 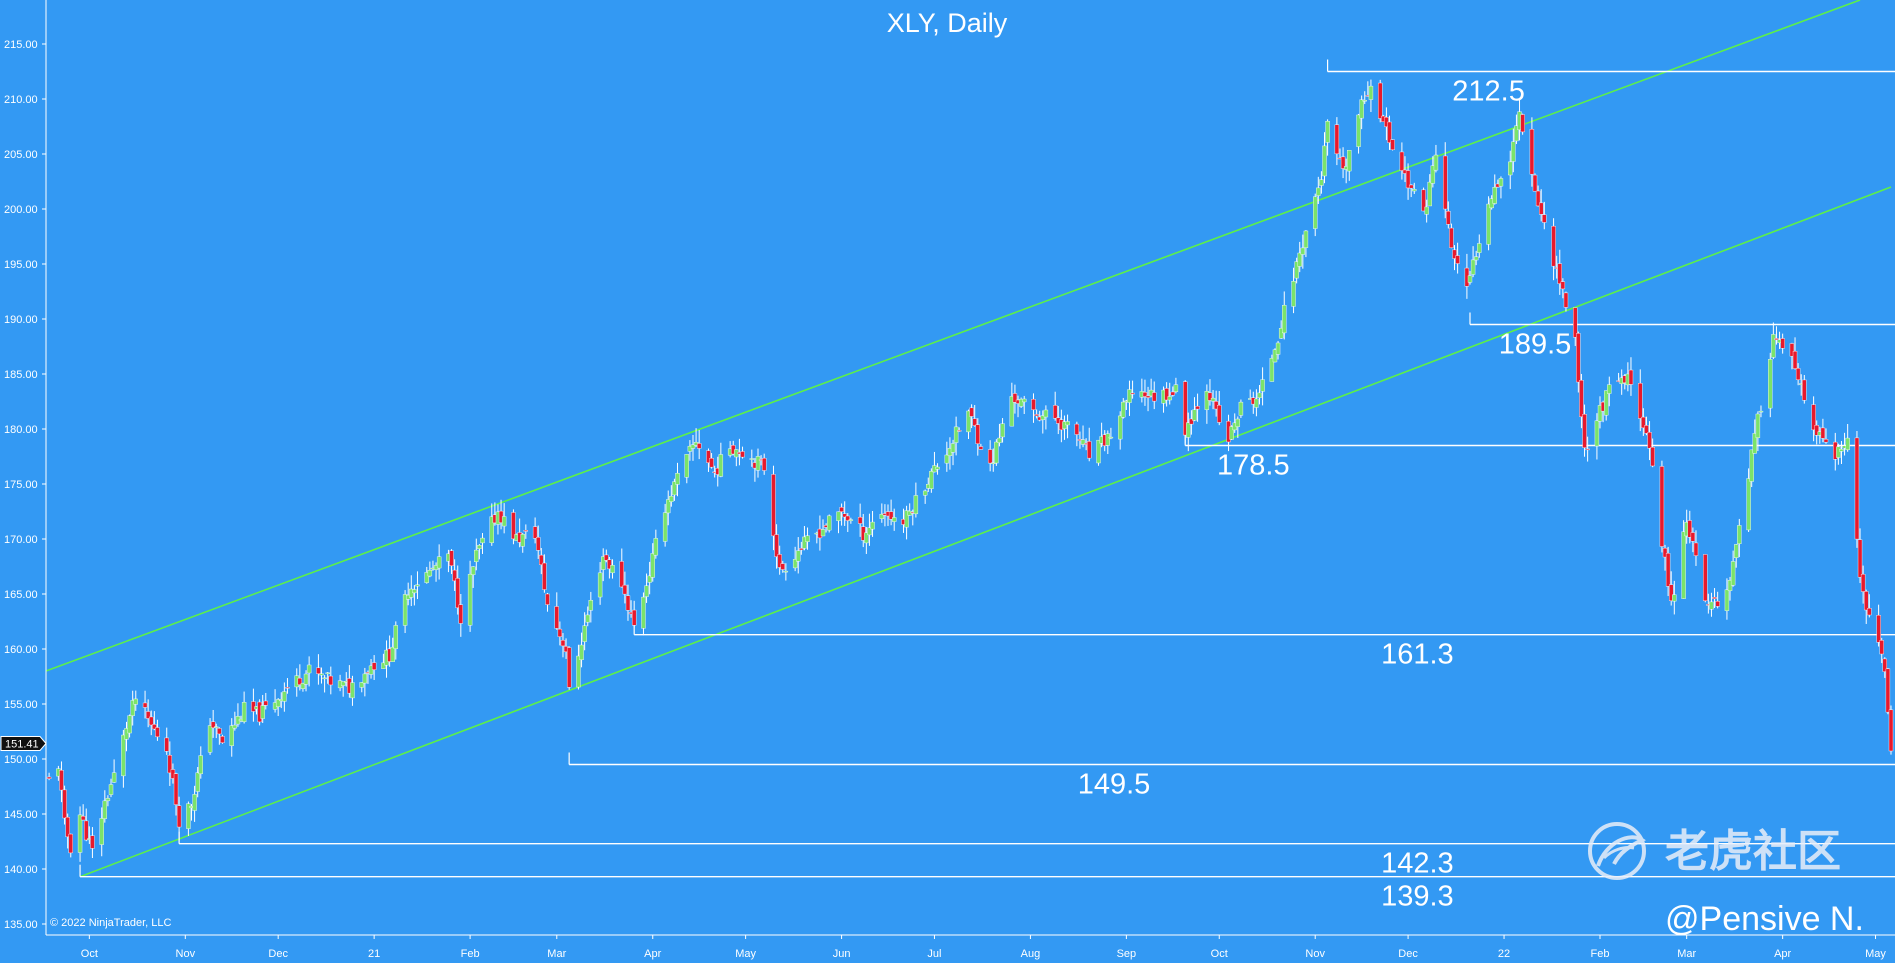 I want to click on watermark-text: 老虎社区, so click(x=1753, y=851).